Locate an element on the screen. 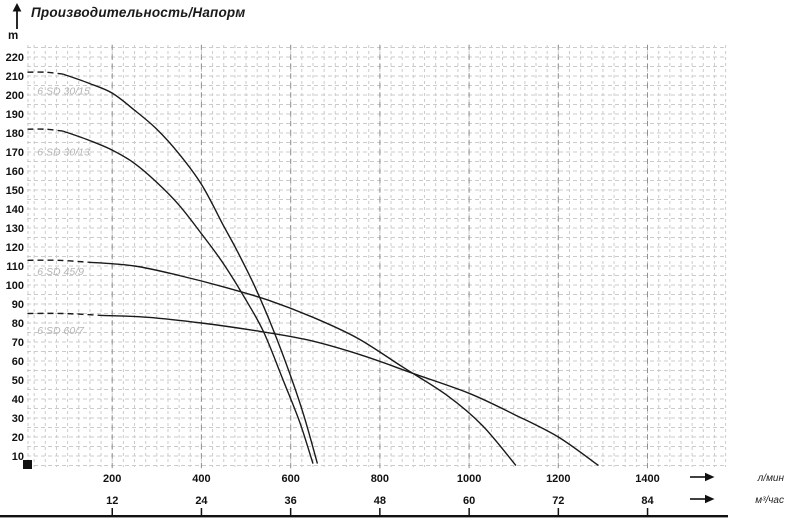 This screenshot has width=797, height=522. x-tick-label-m3h: 60 is located at coordinates (469, 501).